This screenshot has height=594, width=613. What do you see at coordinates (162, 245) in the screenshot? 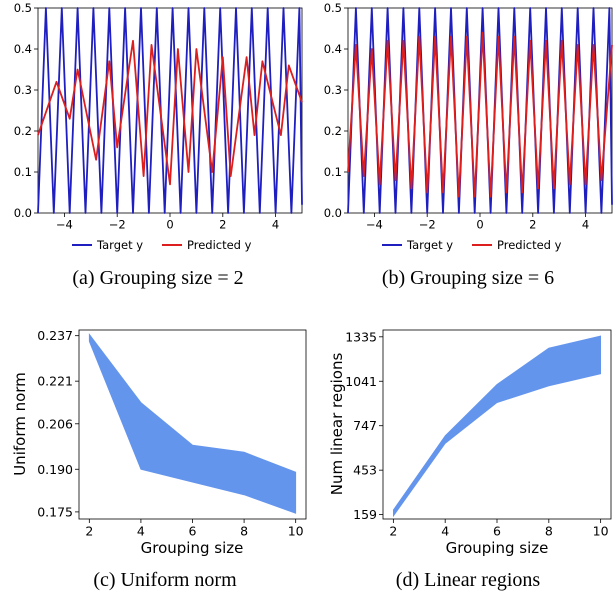
I see `panel-a-legend: Target y Predicted y` at bounding box center [162, 245].